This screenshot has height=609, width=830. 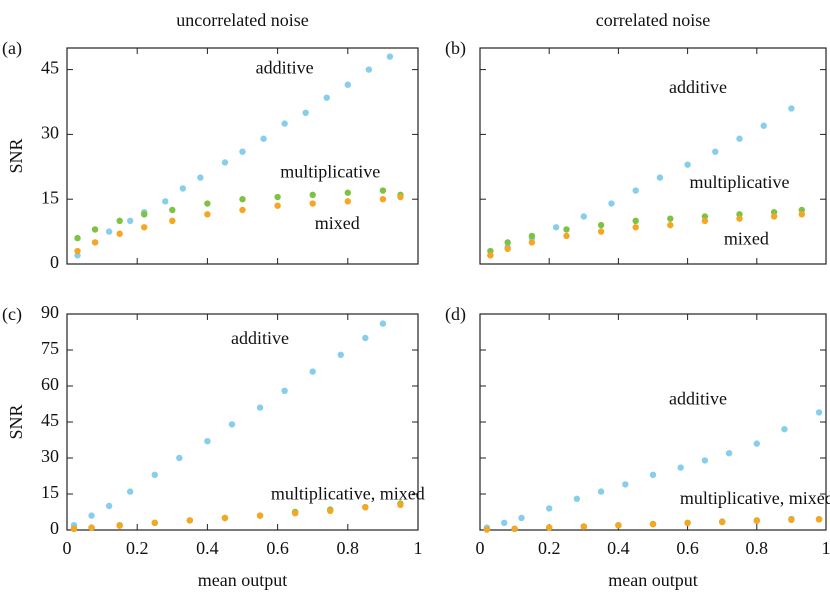 What do you see at coordinates (455, 314) in the screenshot?
I see `panel-label: (d)` at bounding box center [455, 314].